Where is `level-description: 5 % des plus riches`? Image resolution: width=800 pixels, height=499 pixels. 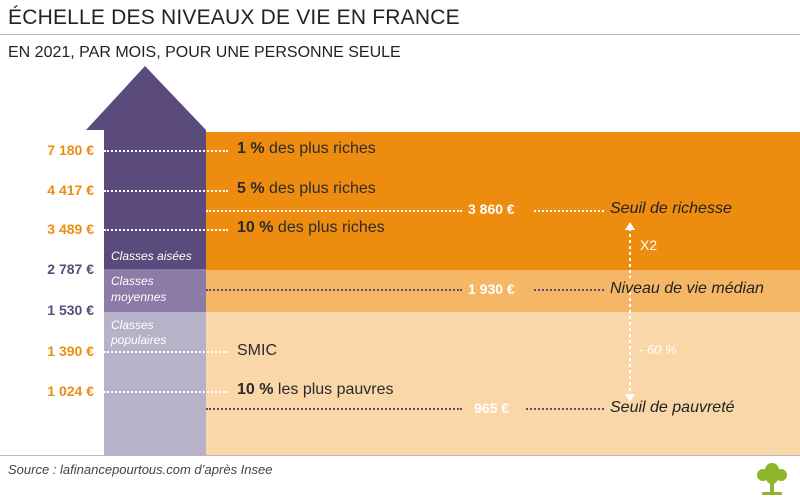
level-description: 5 % des plus riches is located at coordinates (306, 188).